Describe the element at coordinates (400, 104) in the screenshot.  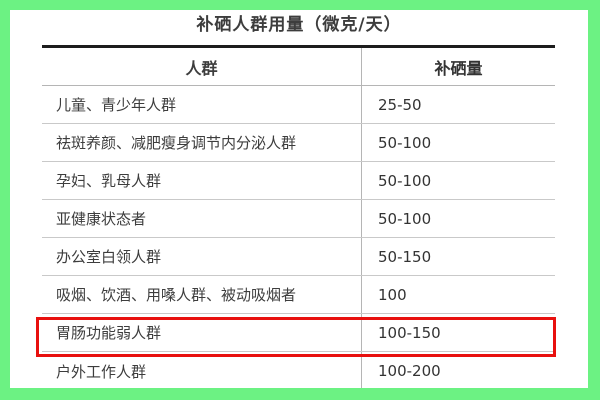
I see `dosage-cell: 25-50` at that location.